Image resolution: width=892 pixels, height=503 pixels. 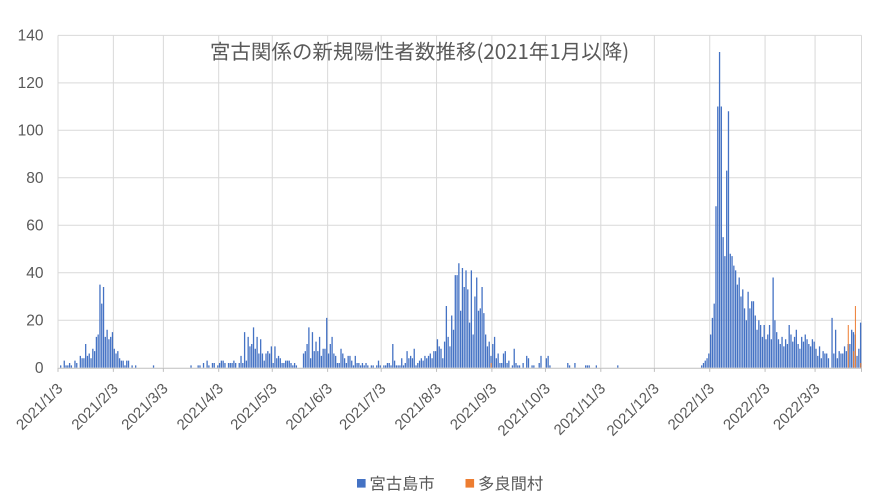 I want to click on svg-text: 20, so click(x=35, y=321).